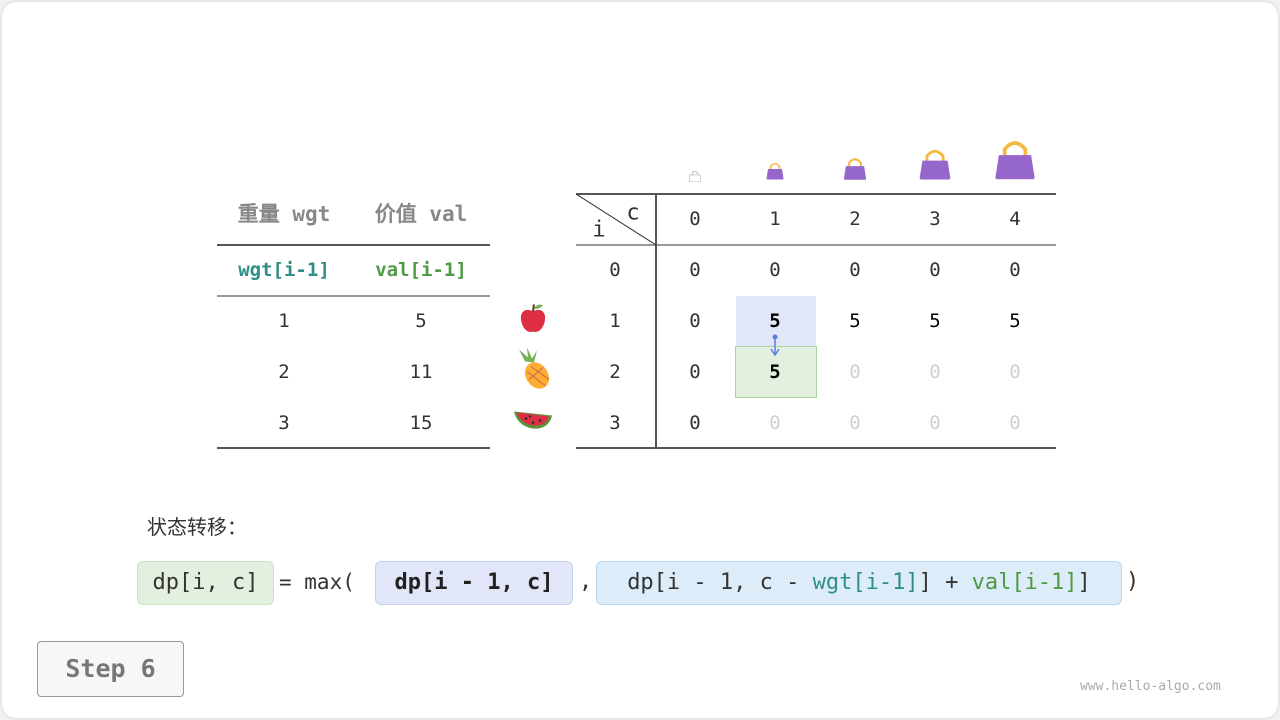 The image size is (1280, 720). Describe the element at coordinates (775, 345) in the screenshot. I see `arrow-down-icon` at that location.